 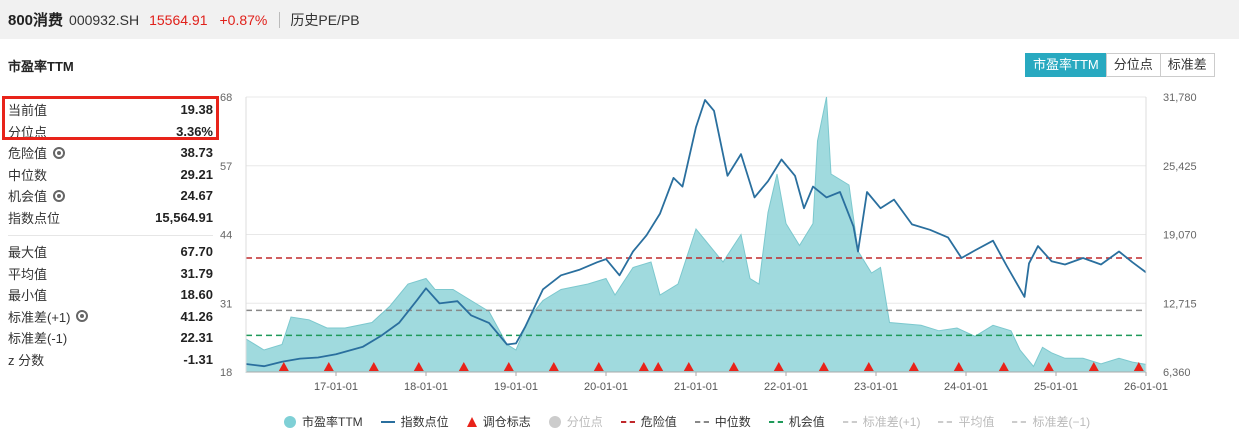 I want to click on stat-value: 19.38, so click(x=196, y=110).